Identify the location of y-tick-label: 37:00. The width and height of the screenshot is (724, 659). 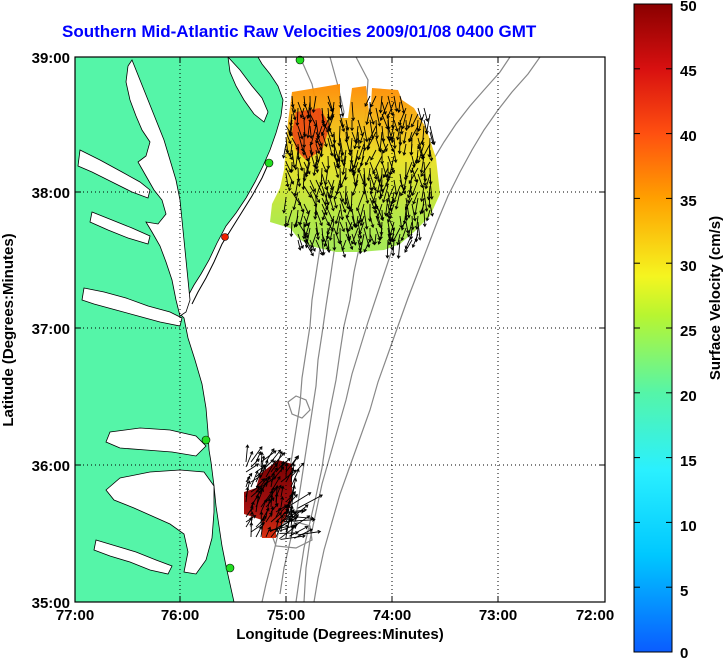
(51, 329).